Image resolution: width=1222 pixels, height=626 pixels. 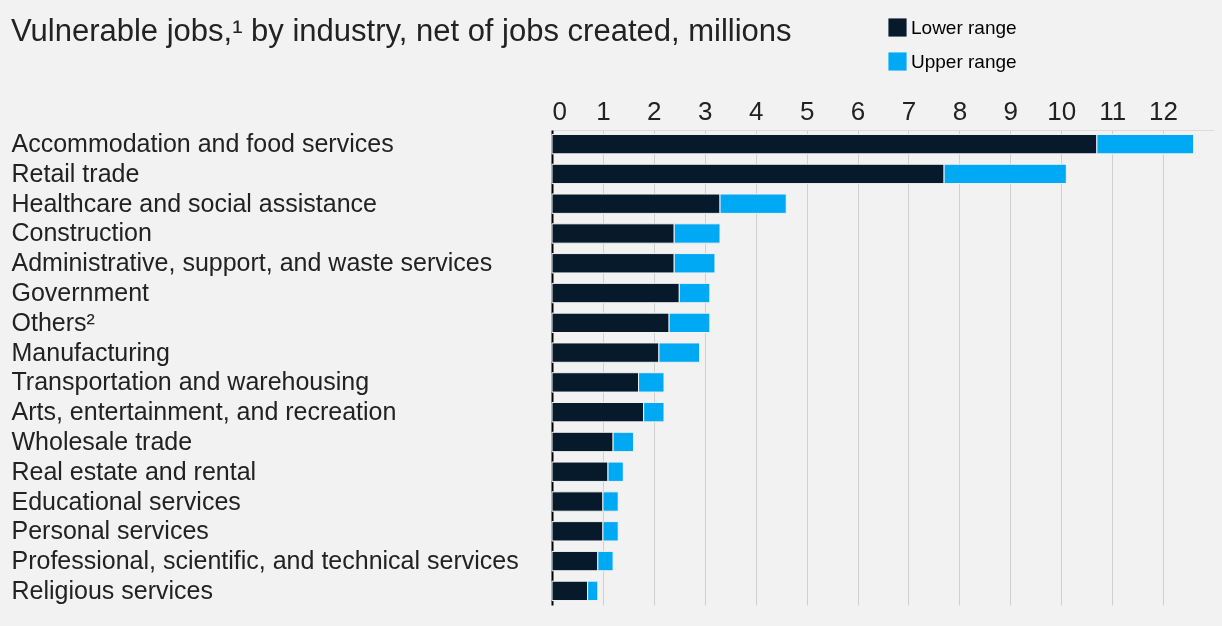 I want to click on x-tick-label: 4, so click(x=756, y=110).